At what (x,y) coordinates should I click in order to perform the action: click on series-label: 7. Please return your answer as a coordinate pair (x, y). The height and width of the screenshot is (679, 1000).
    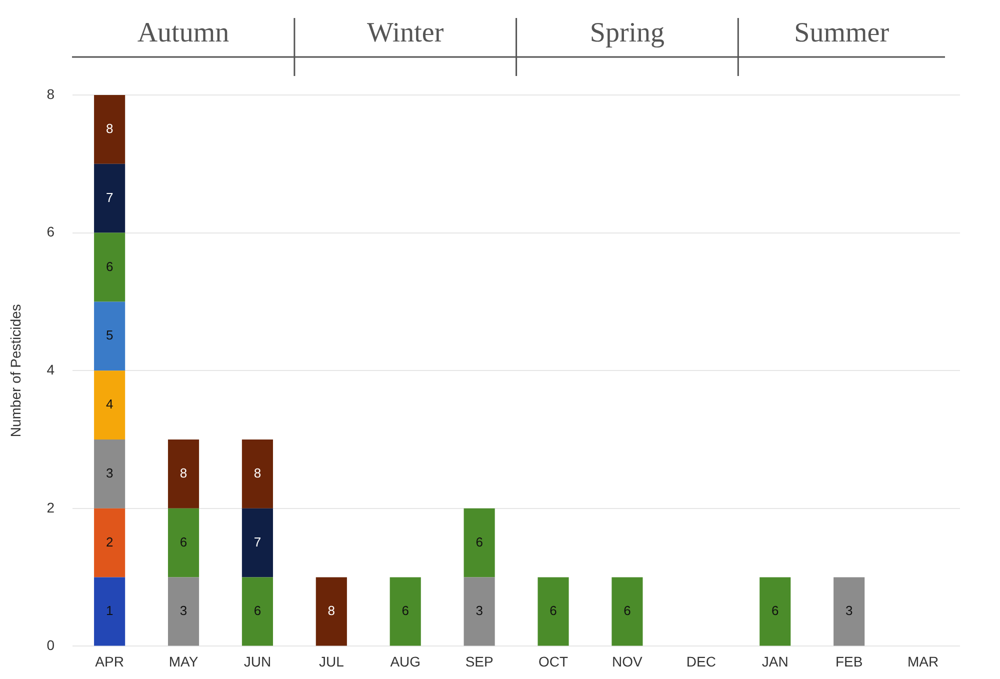
    Looking at the image, I should click on (110, 197).